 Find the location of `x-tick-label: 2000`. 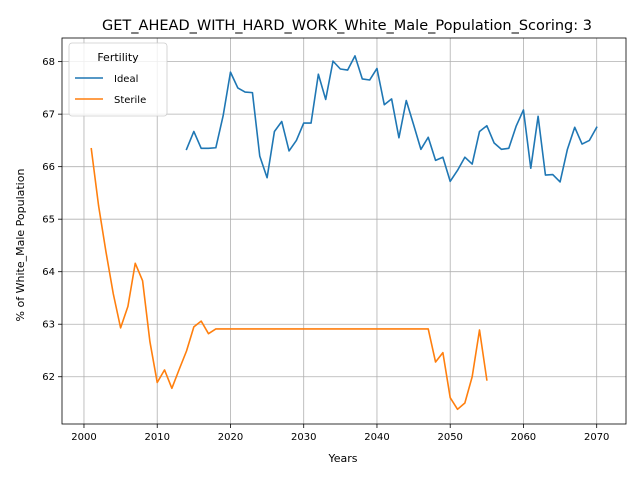

x-tick-label: 2000 is located at coordinates (83, 437).